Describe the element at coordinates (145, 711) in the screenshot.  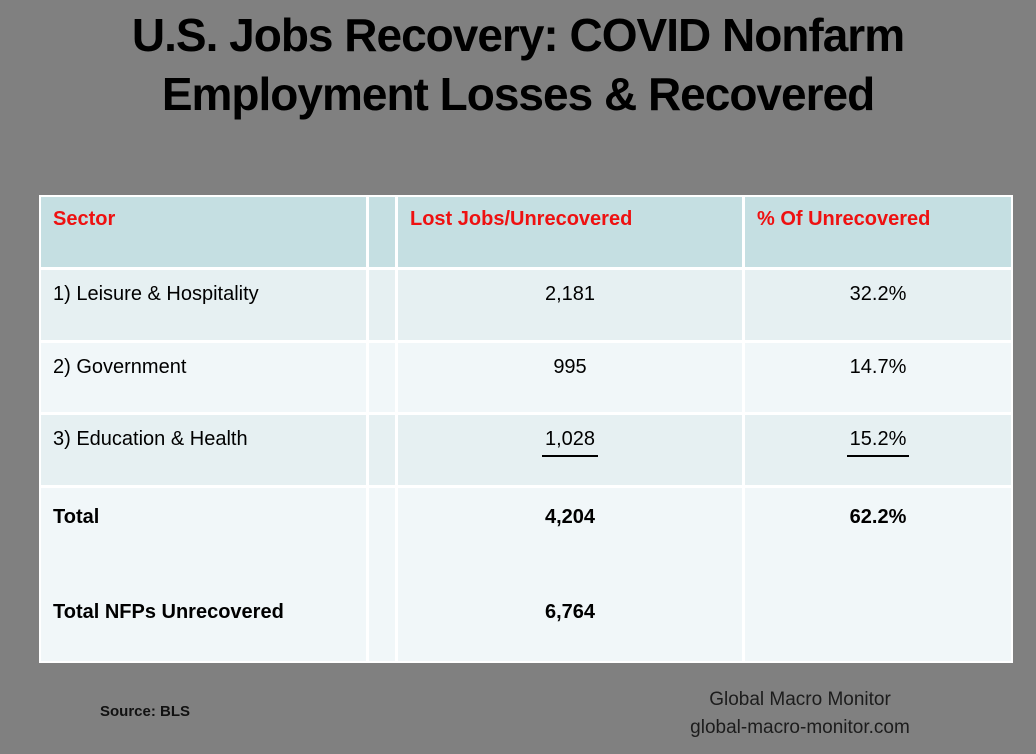
I see `source-note: Source: BLS` at that location.